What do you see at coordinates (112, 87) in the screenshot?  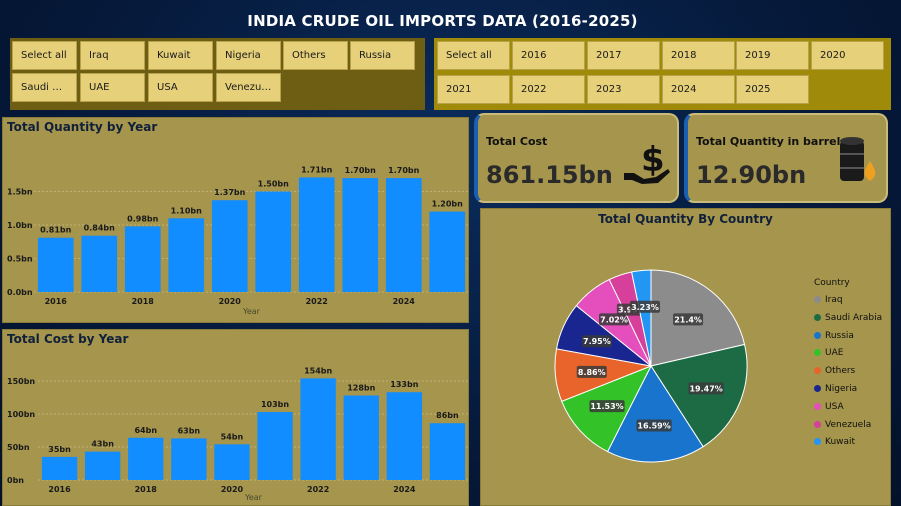 I see `country-chip-uae: UAE` at bounding box center [112, 87].